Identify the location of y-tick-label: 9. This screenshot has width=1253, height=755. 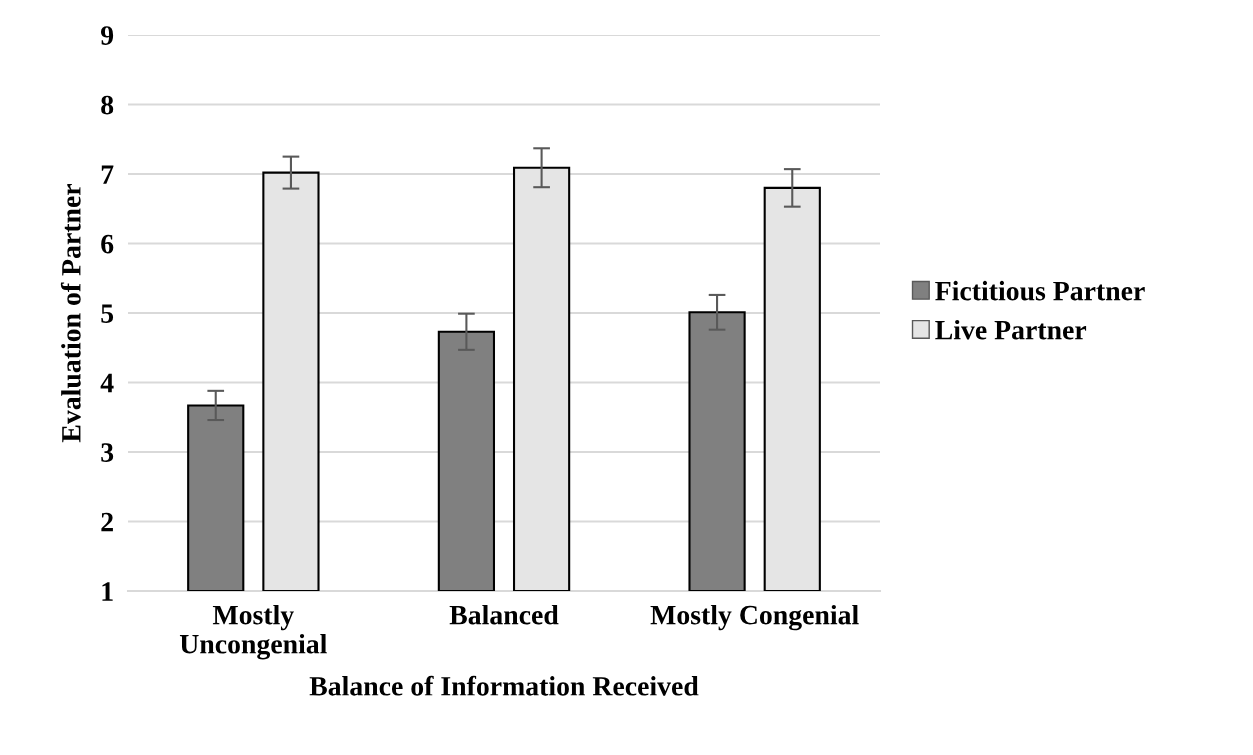
(107, 35).